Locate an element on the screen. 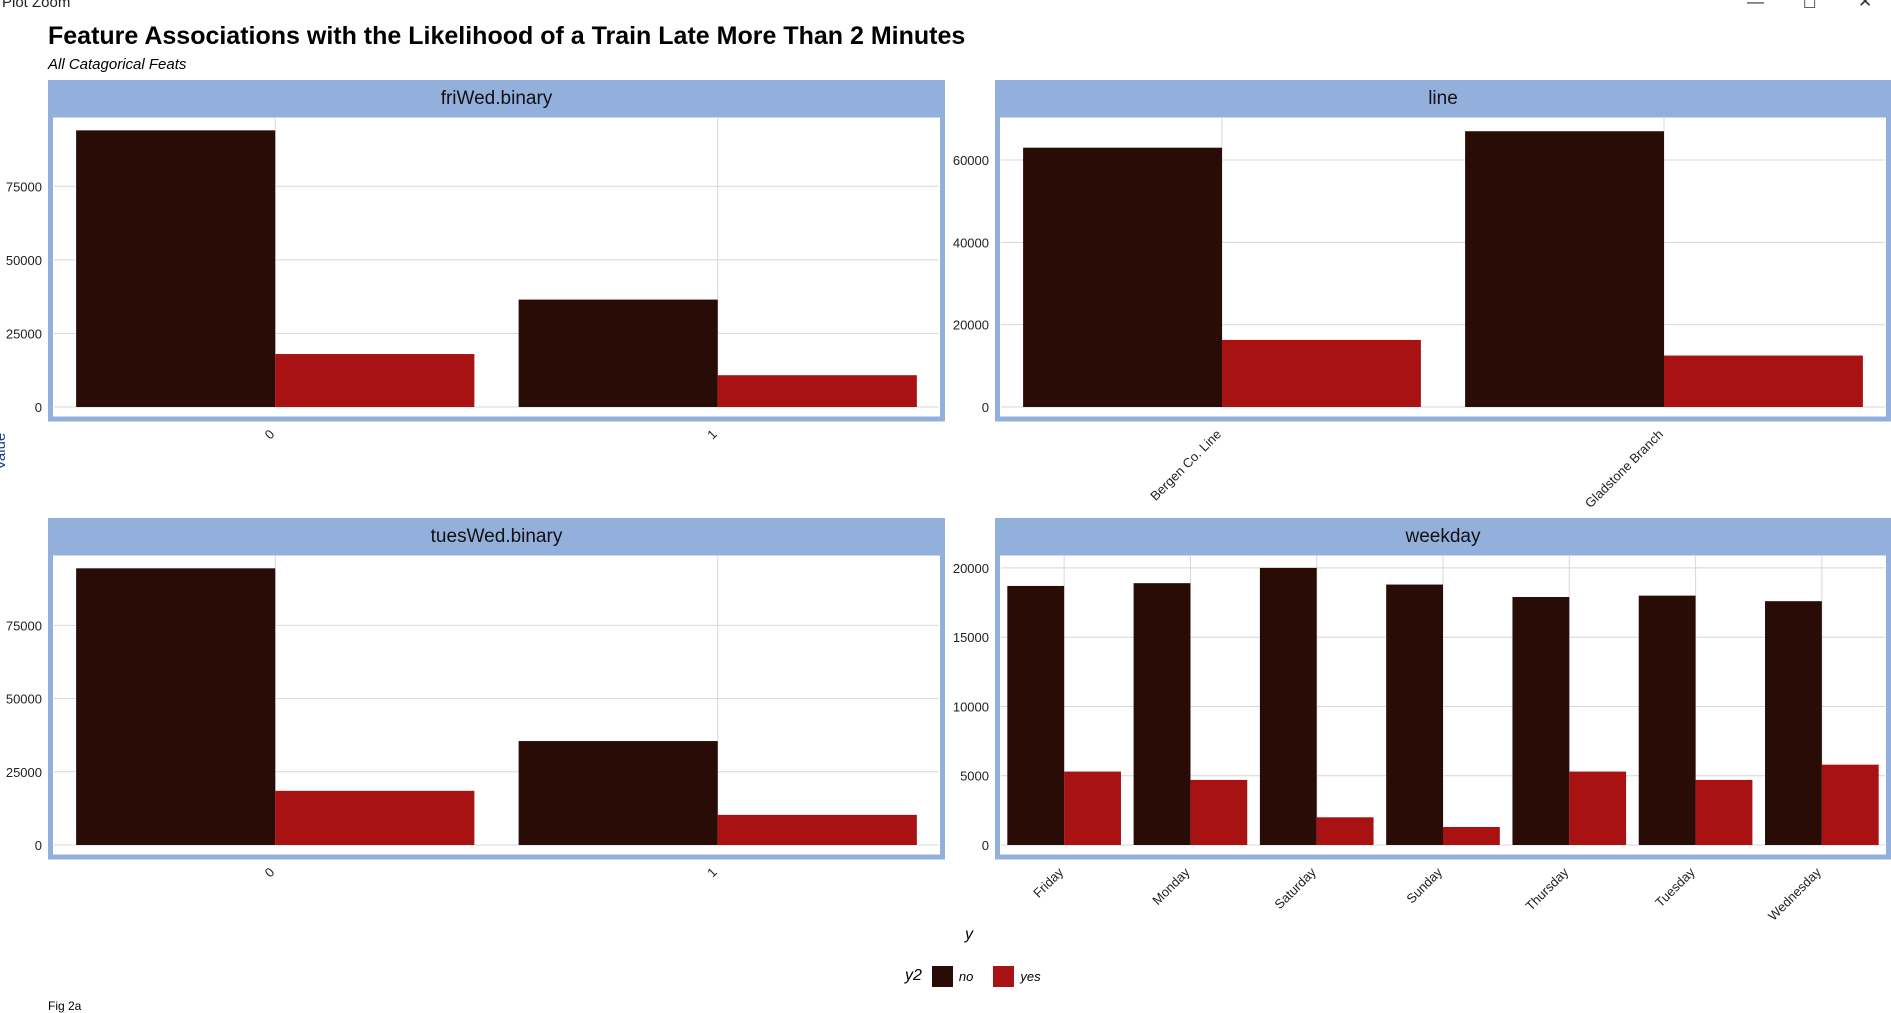  facet-strip-label: friWed.binary is located at coordinates (497, 98).